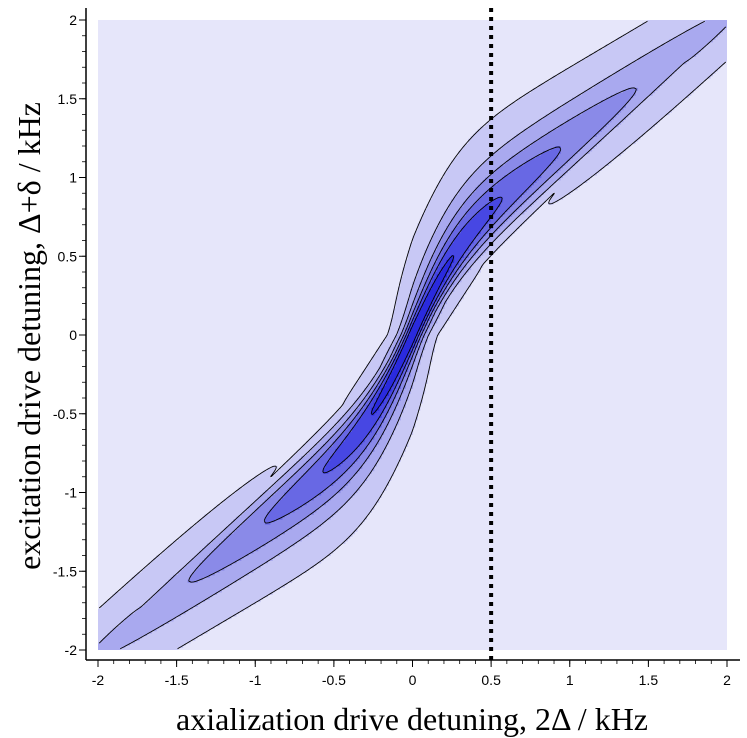  I want to click on y-tick-label: -0.5, so click(65, 414).